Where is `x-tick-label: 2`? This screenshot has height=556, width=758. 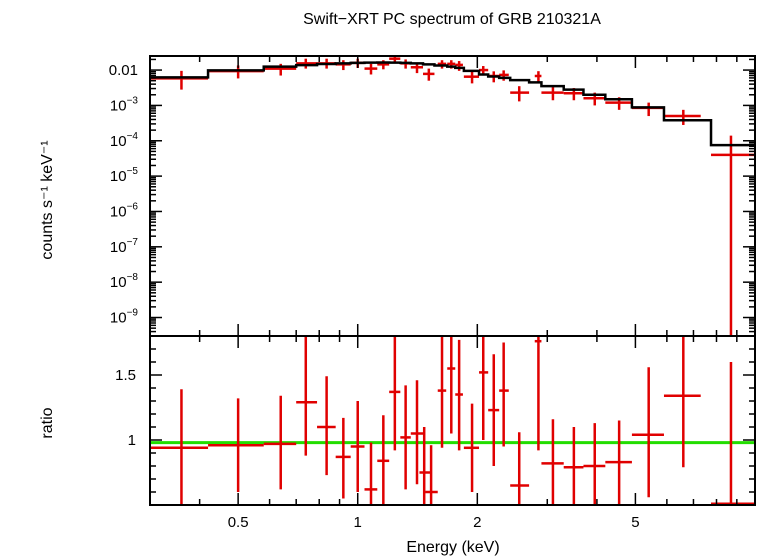 x-tick-label: 2 is located at coordinates (477, 522).